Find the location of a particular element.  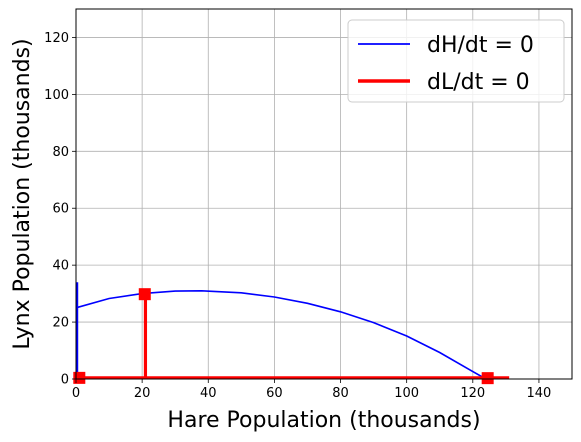

x-tick-label: 140 is located at coordinates (539, 393).